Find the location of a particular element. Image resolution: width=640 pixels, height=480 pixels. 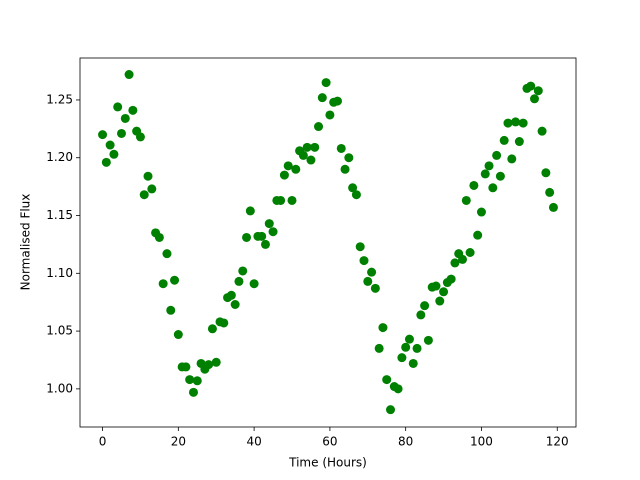

y-axis-label: Normalised Flux is located at coordinates (26, 242).